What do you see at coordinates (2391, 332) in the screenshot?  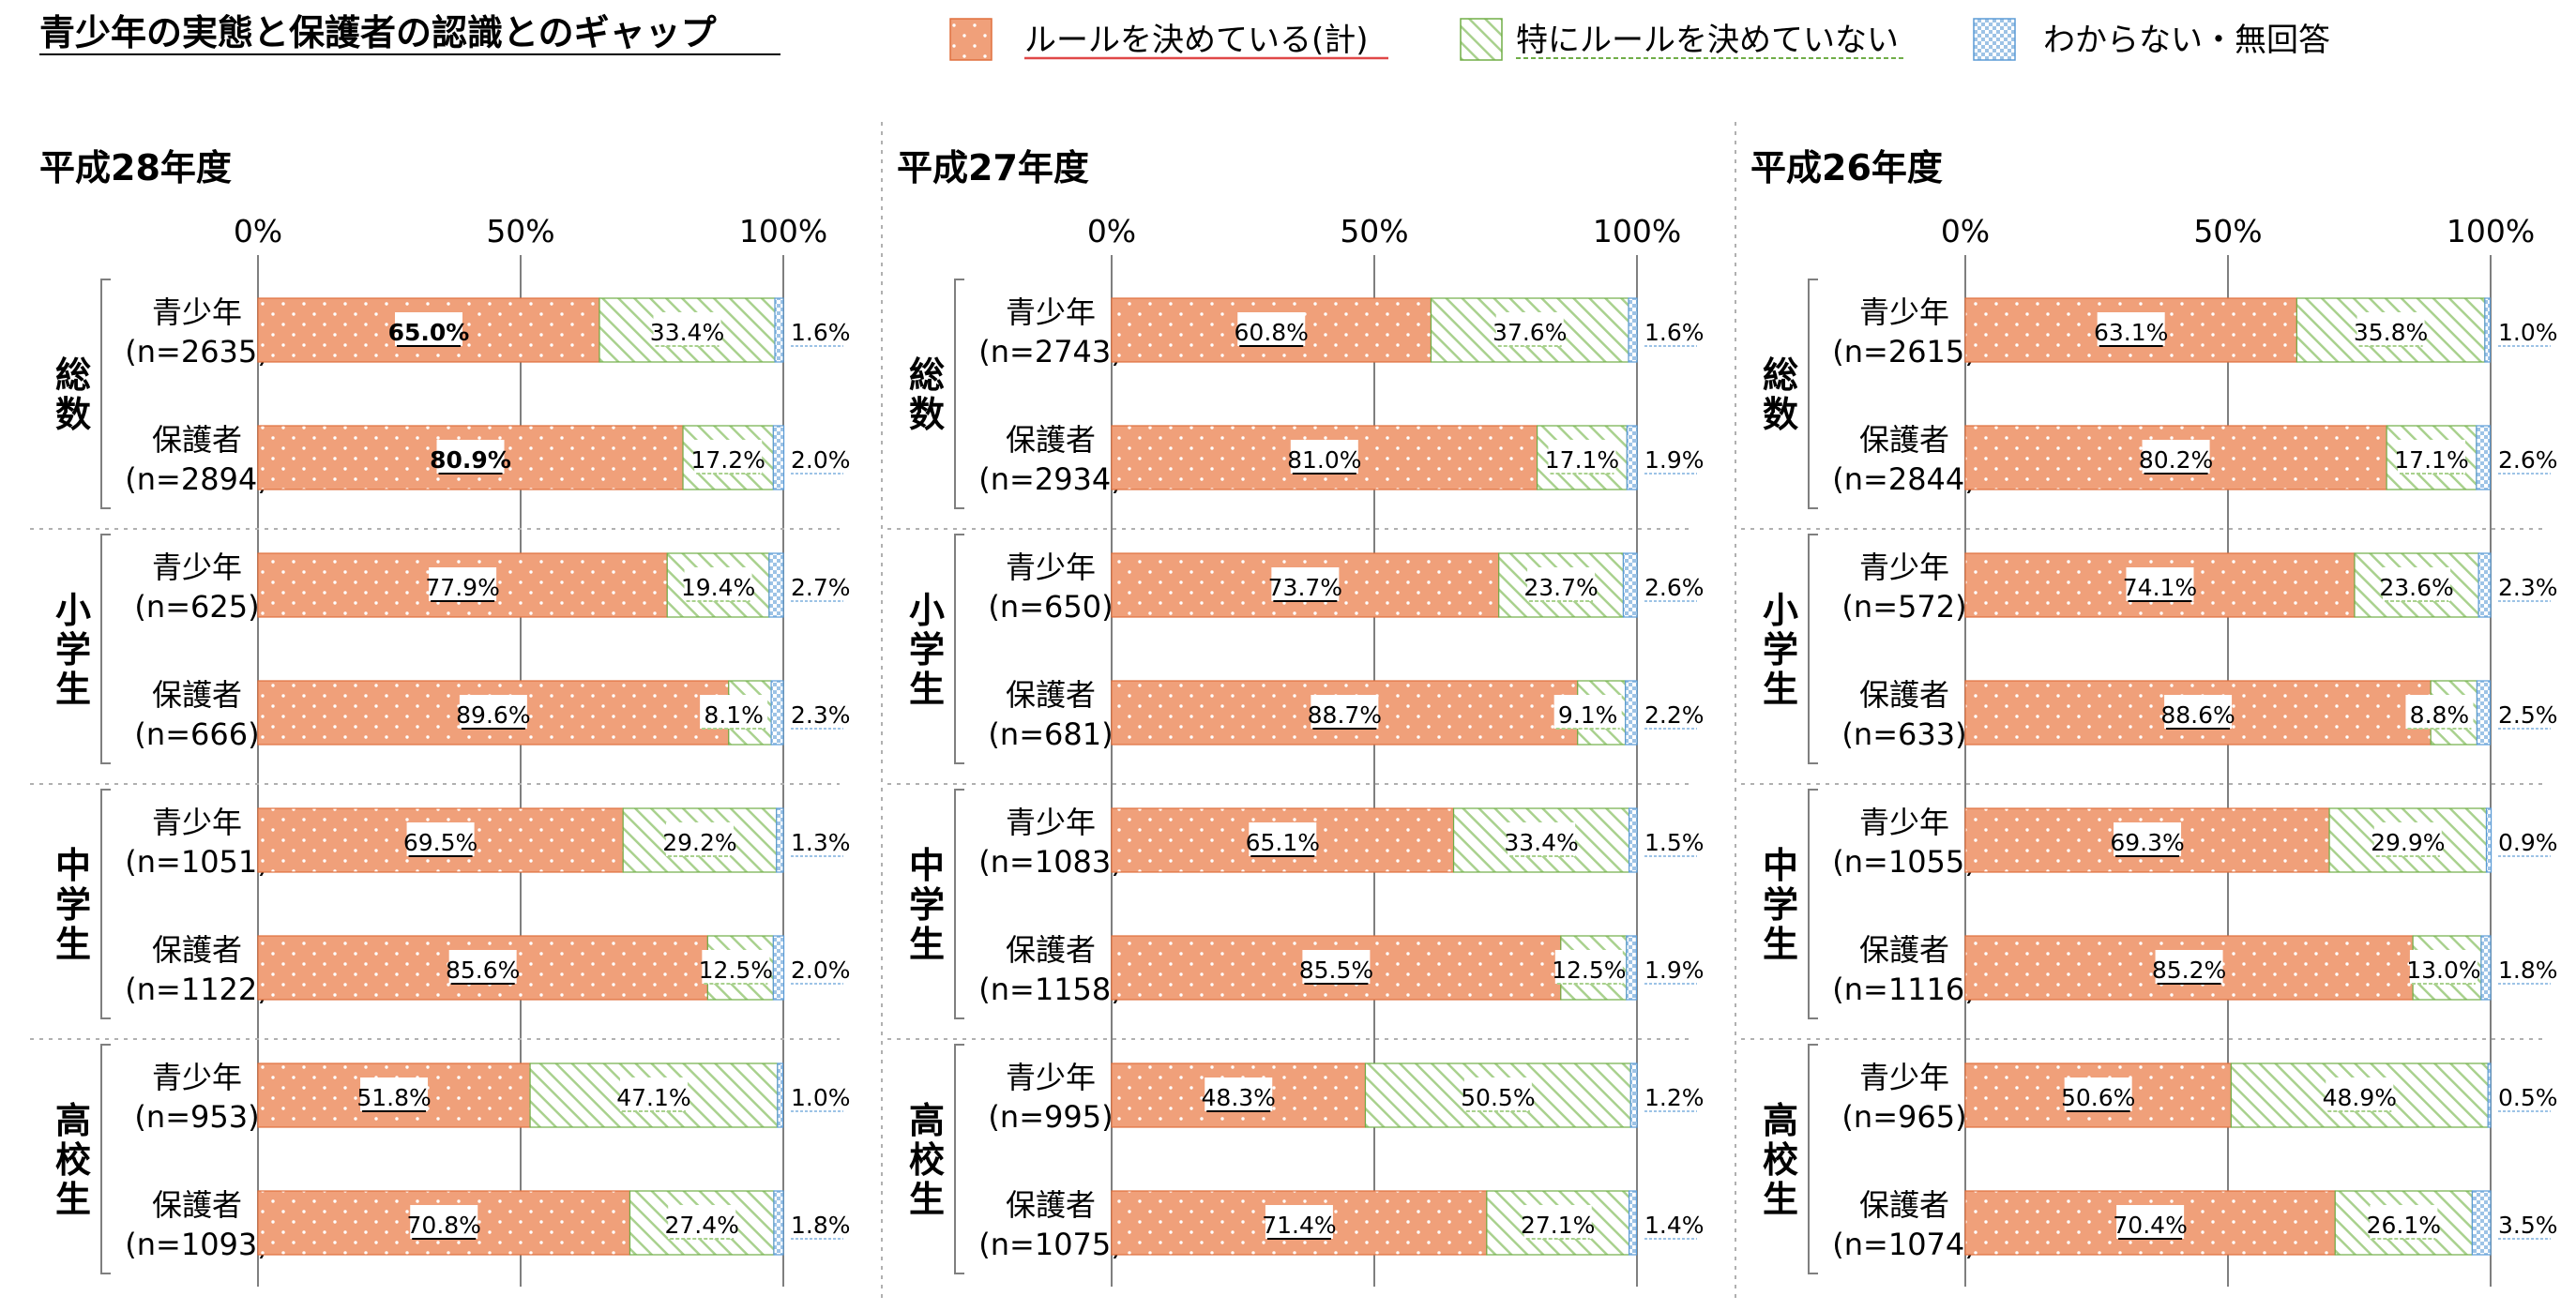 I see `data-label: 35.8%` at bounding box center [2391, 332].